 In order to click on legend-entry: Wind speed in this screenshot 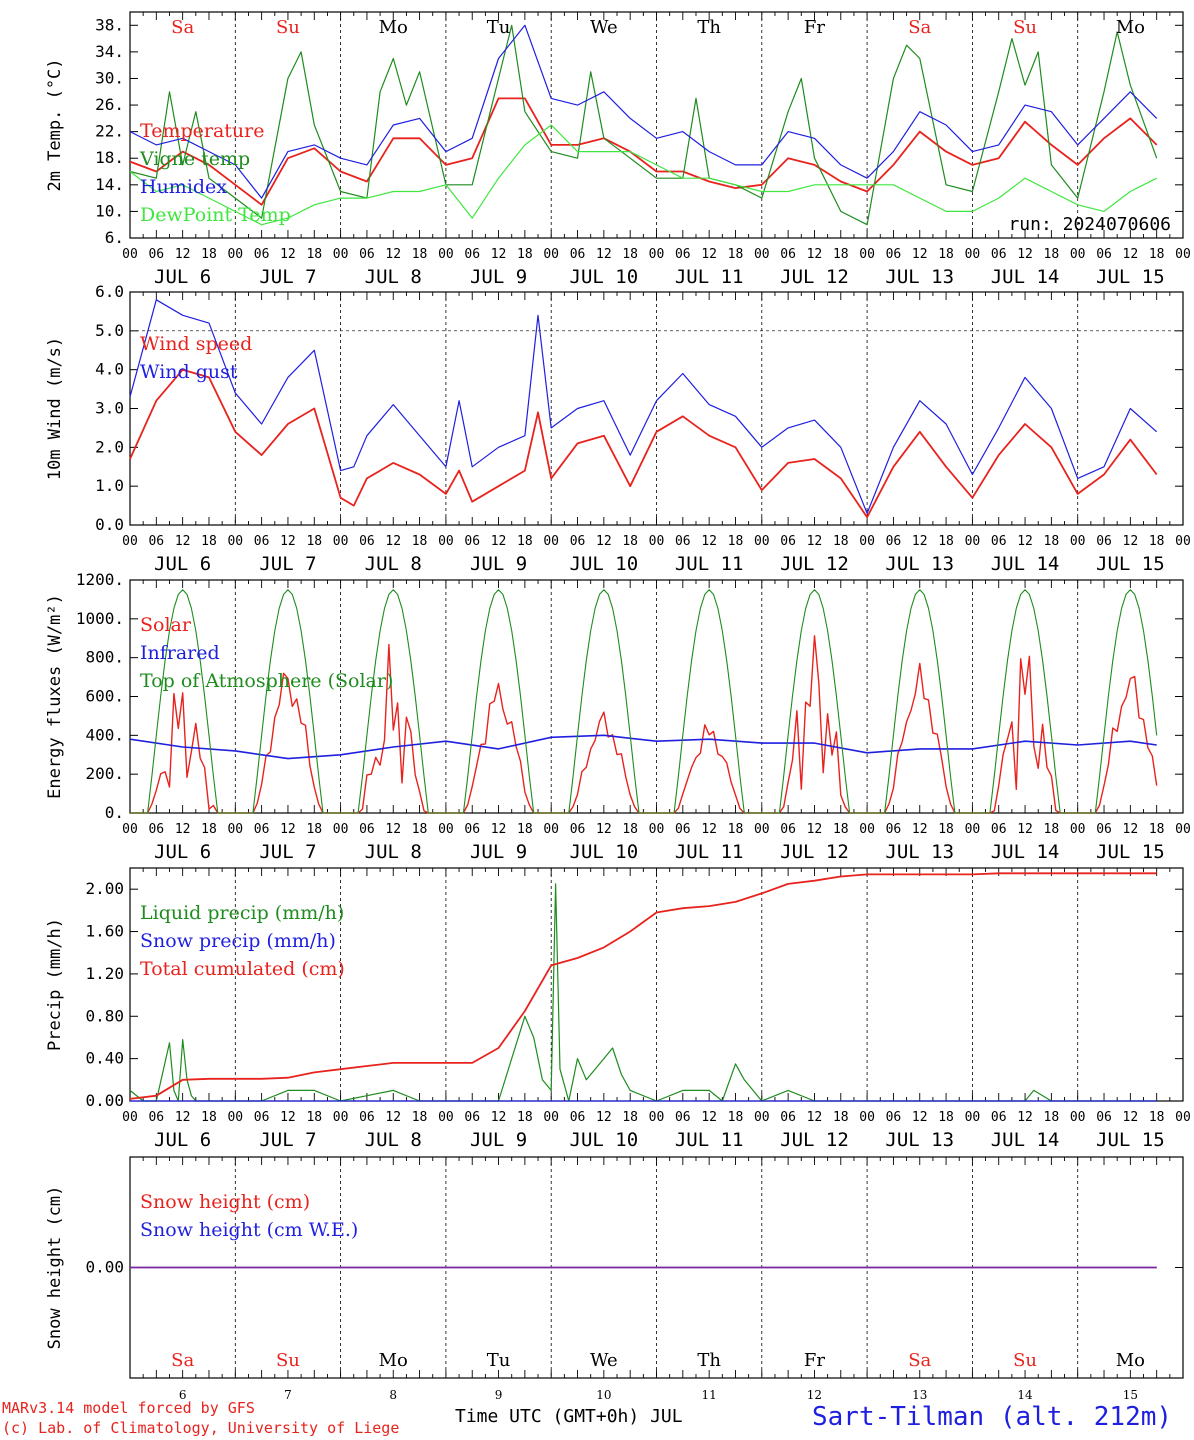, I will do `click(196, 344)`.